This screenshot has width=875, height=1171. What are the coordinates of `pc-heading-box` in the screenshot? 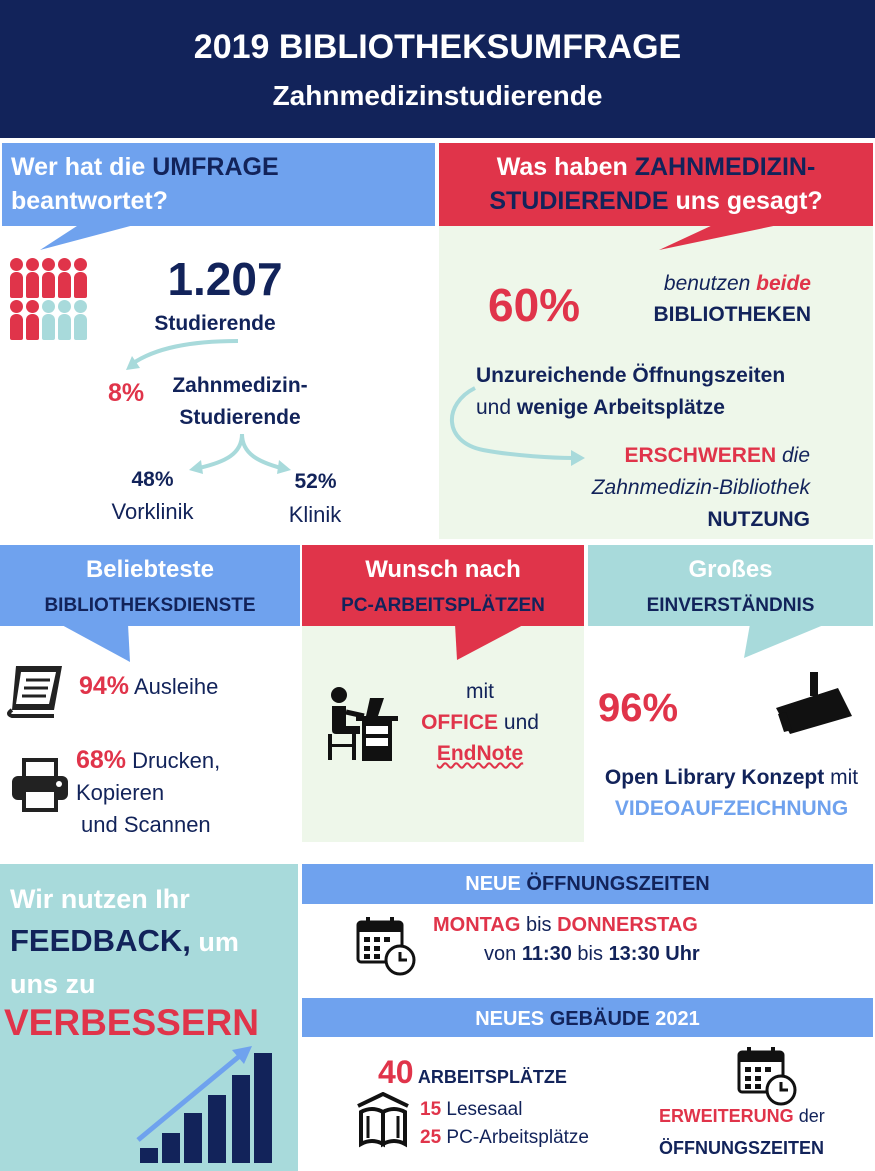 It's located at (443, 585).